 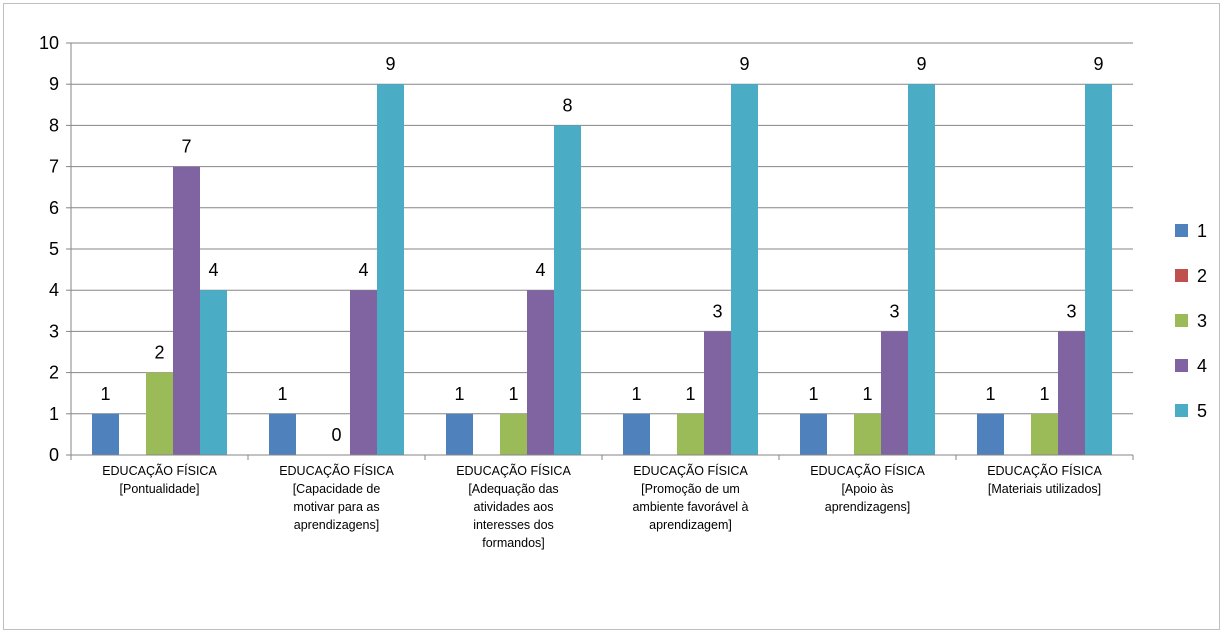 What do you see at coordinates (159, 479) in the screenshot?
I see `x-category-label: EDUCAÇÃO FÍSICA [Pontualidade]` at bounding box center [159, 479].